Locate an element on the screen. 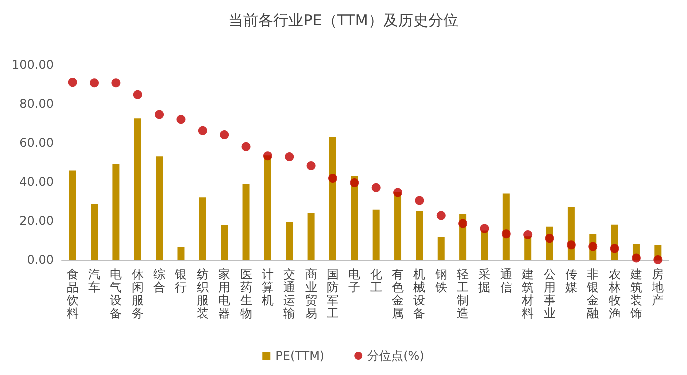 This screenshot has width=687, height=375. y-tick-label: 0.00 is located at coordinates (40, 260).